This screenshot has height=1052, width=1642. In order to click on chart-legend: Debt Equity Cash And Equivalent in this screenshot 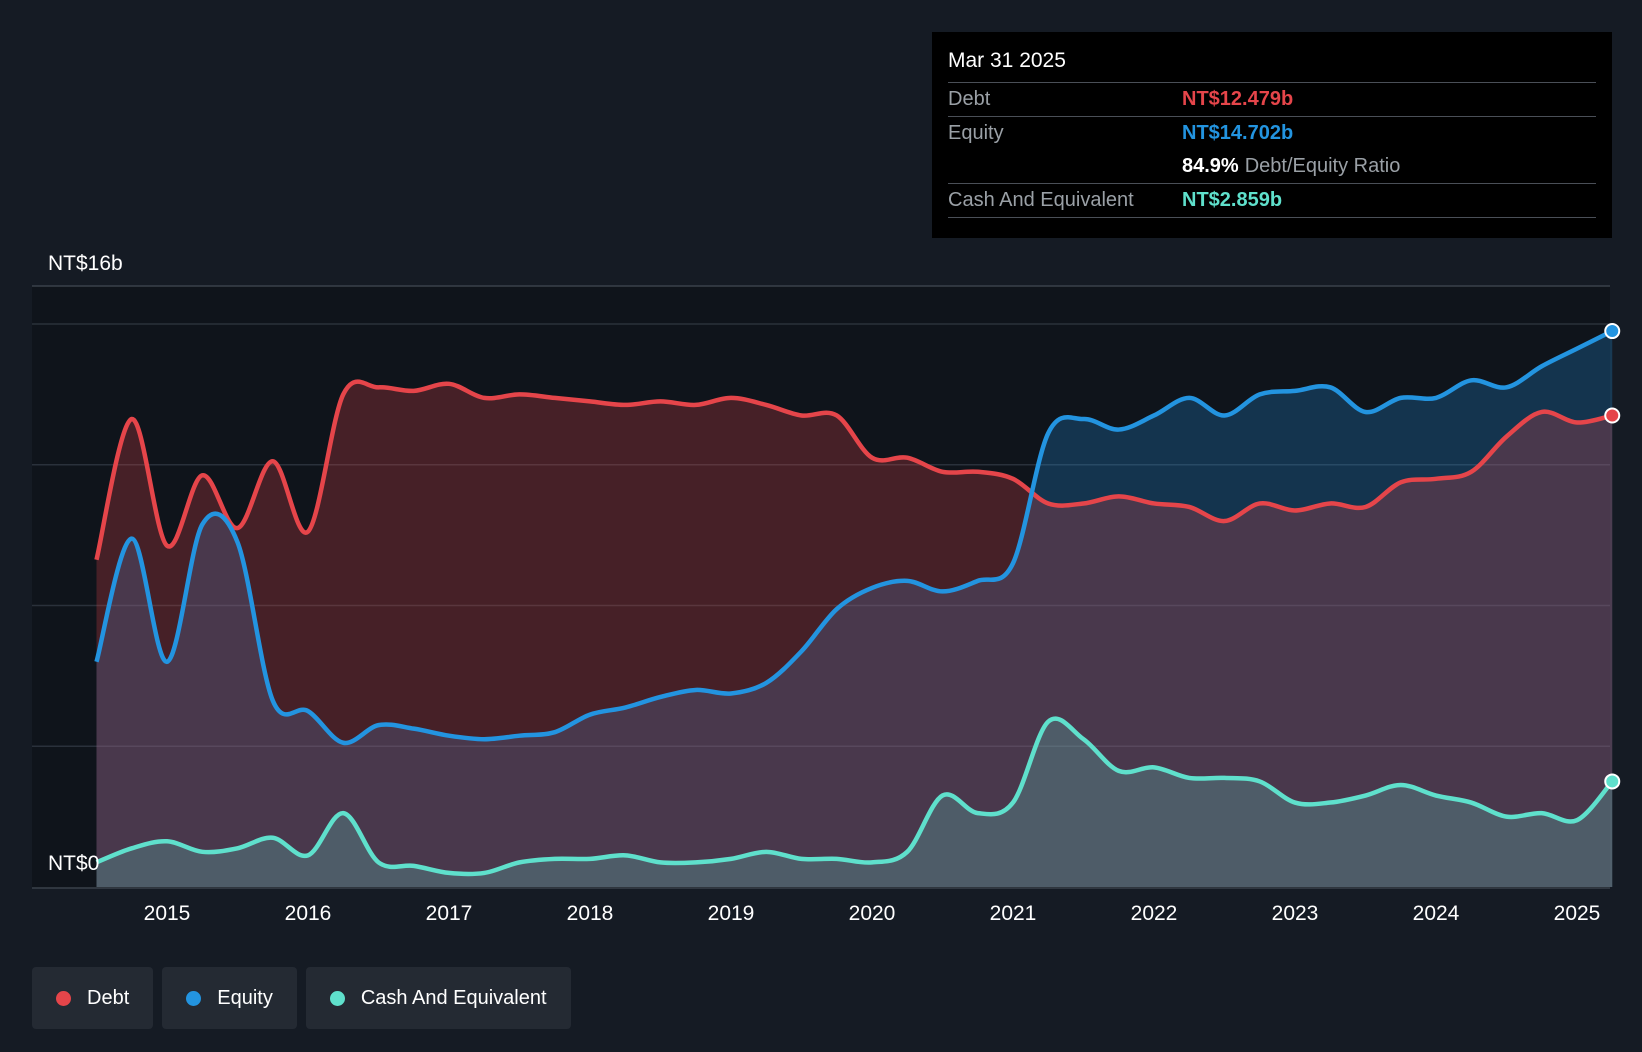, I will do `click(301, 998)`.